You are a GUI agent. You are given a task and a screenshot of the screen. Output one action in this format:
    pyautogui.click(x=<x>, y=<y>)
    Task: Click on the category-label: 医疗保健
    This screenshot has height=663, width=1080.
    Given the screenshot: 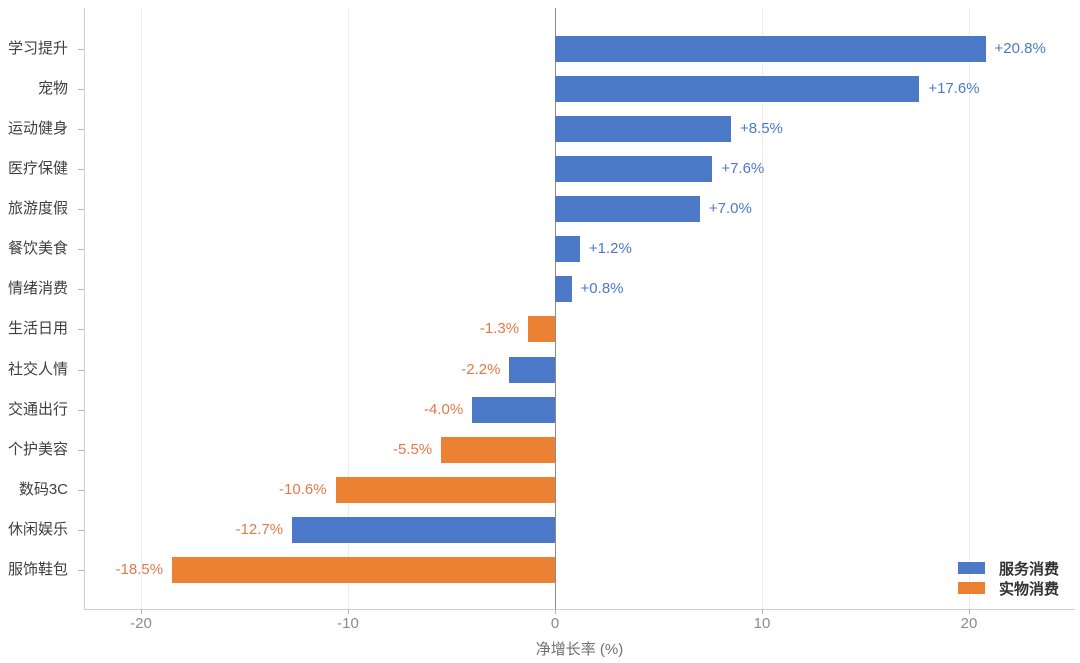 What is the action you would take?
    pyautogui.click(x=37, y=169)
    